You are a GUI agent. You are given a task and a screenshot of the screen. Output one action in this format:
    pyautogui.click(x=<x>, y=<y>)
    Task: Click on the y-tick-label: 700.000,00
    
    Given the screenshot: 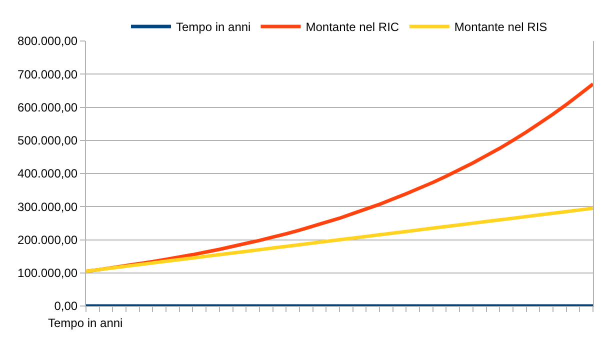 What is the action you would take?
    pyautogui.click(x=48, y=74)
    